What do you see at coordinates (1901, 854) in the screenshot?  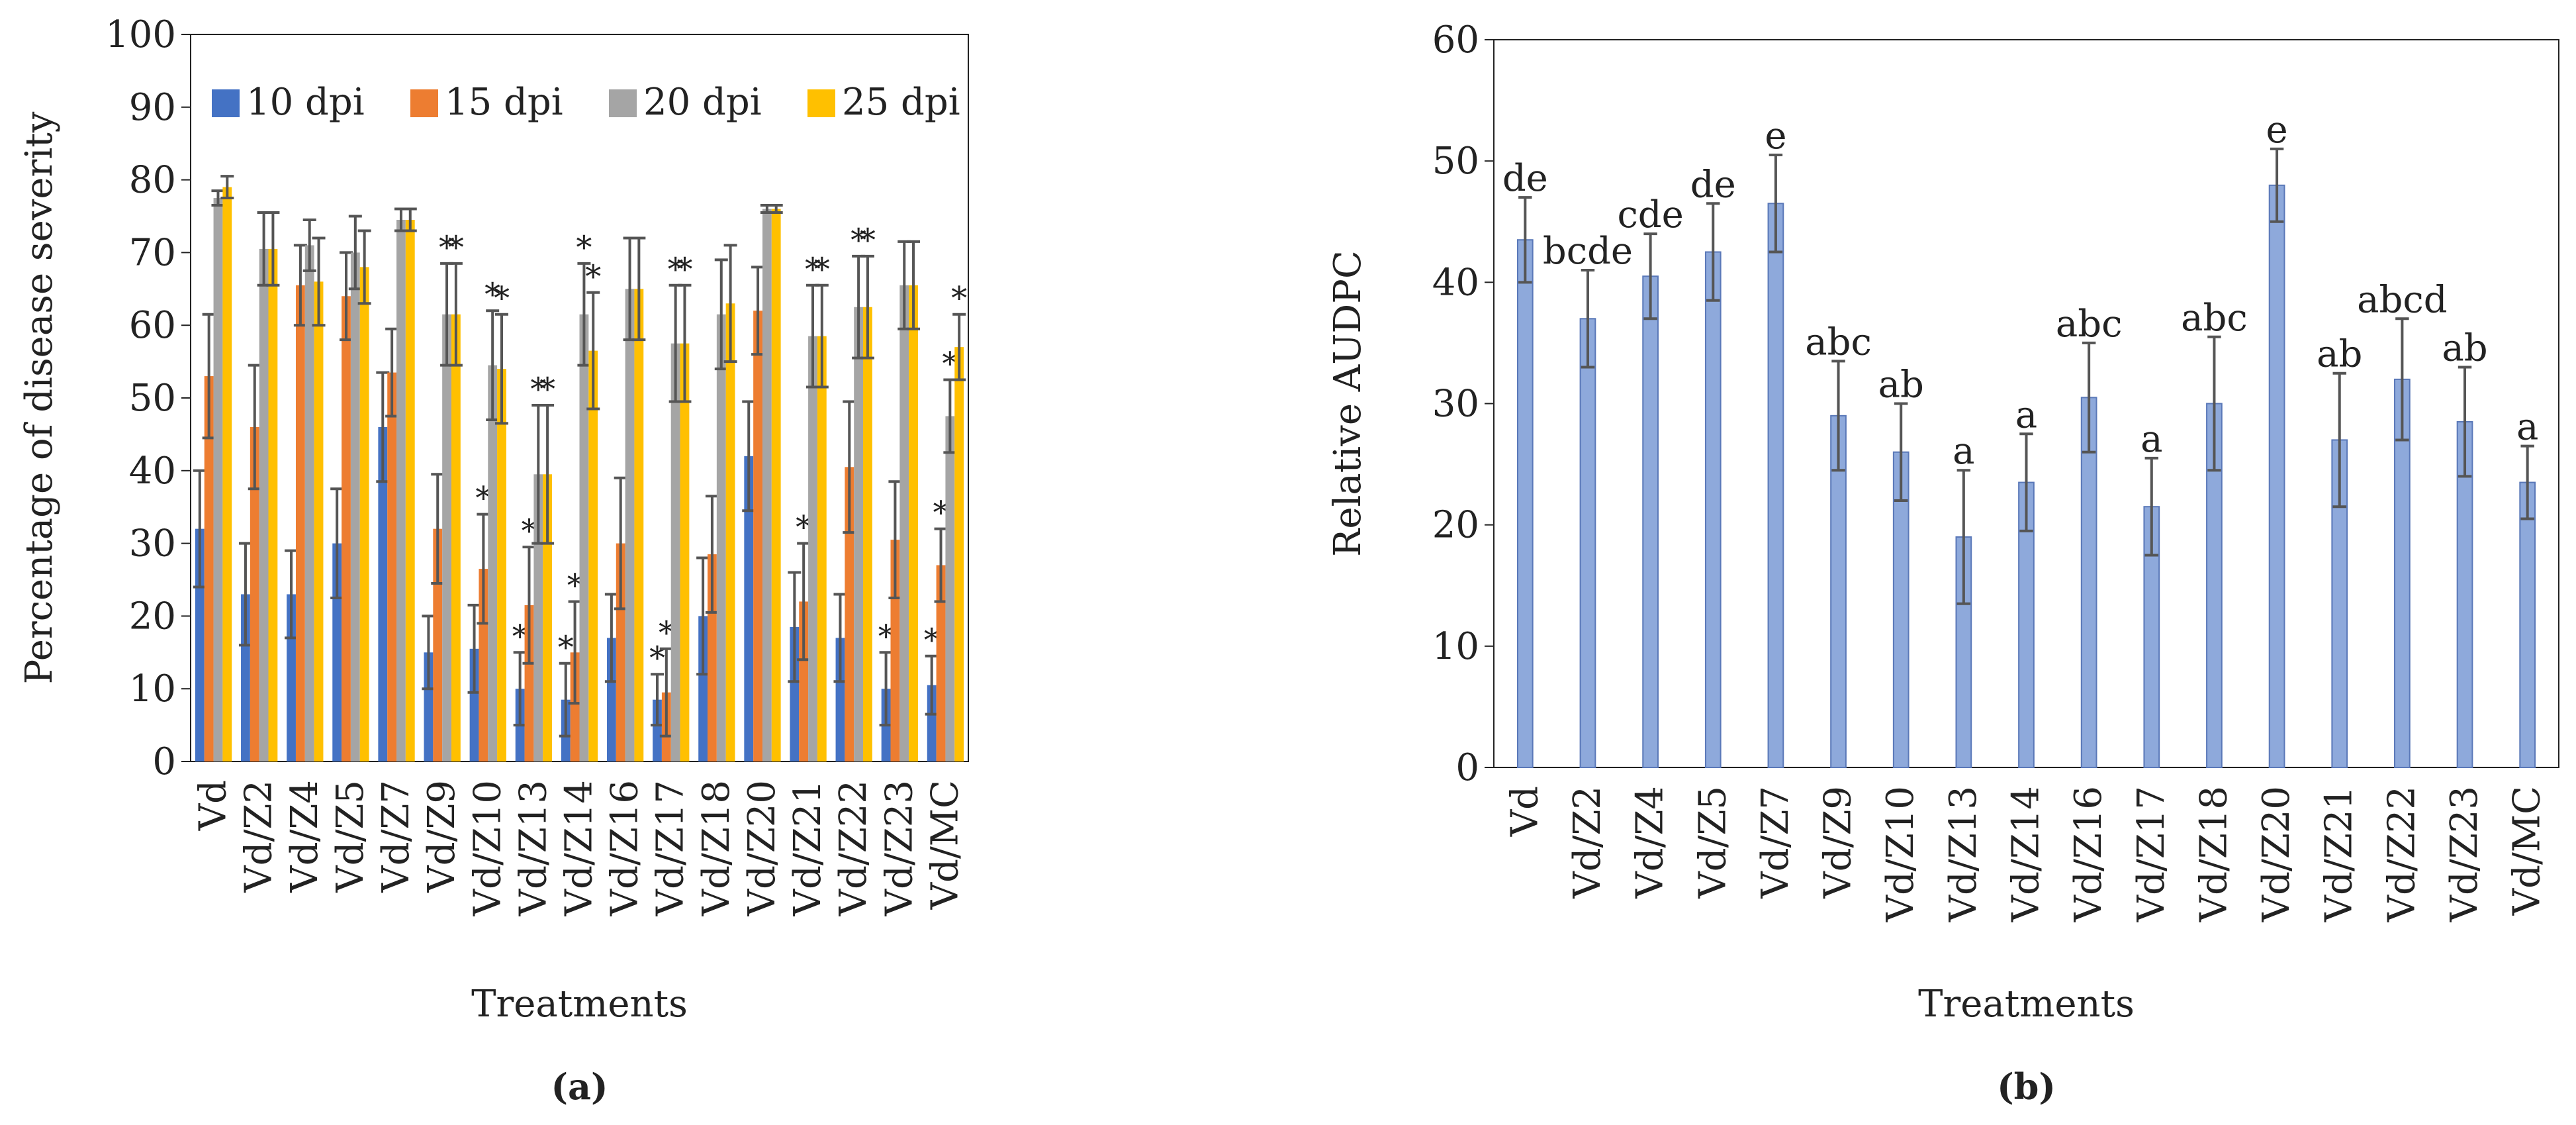 I see `x-tick-label: Vd/Z10` at bounding box center [1901, 854].